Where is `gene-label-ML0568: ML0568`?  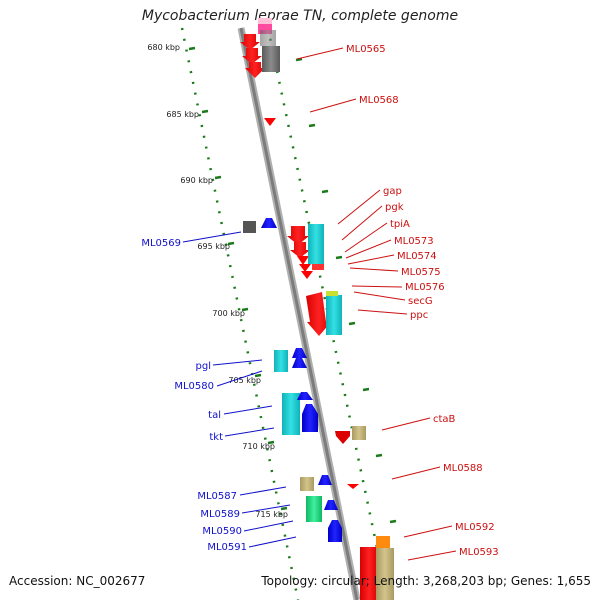 gene-label-ML0568: ML0568 is located at coordinates (379, 100).